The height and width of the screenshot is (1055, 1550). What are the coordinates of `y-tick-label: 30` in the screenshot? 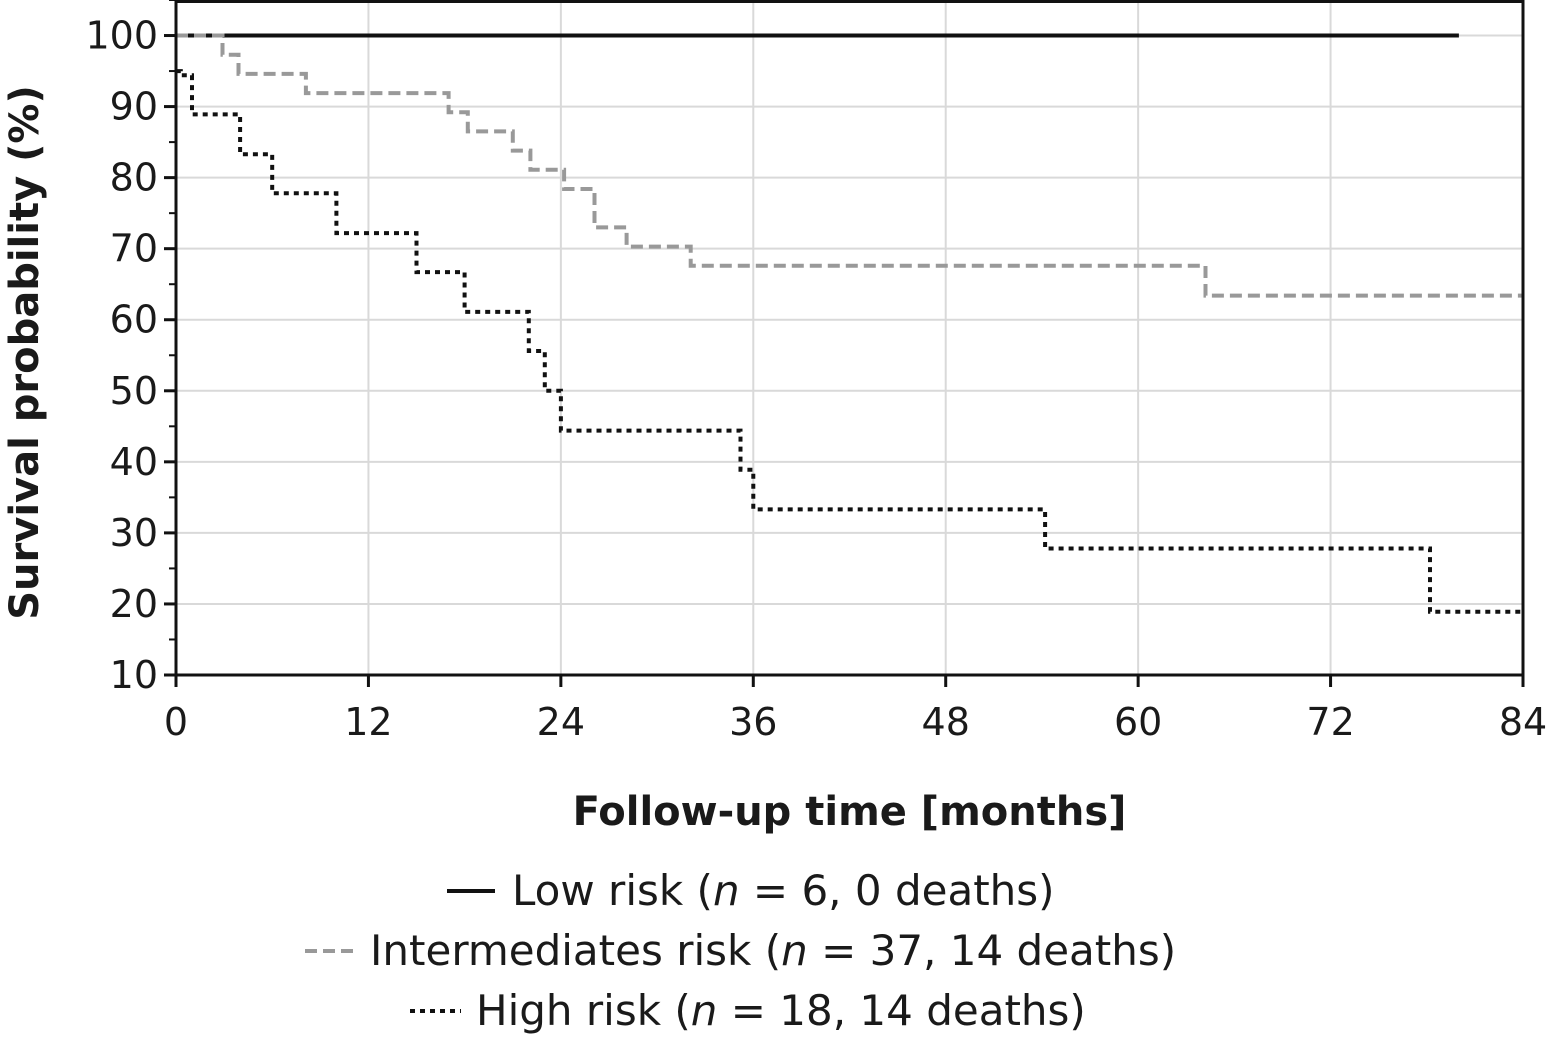 It's located at (134, 533).